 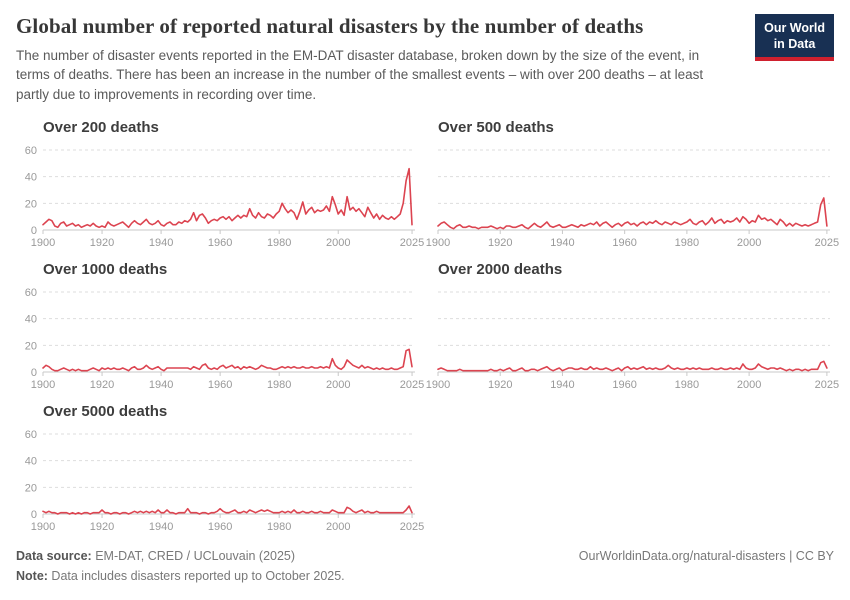 What do you see at coordinates (105, 270) in the screenshot?
I see `chart-title: Over 1000 deaths` at bounding box center [105, 270].